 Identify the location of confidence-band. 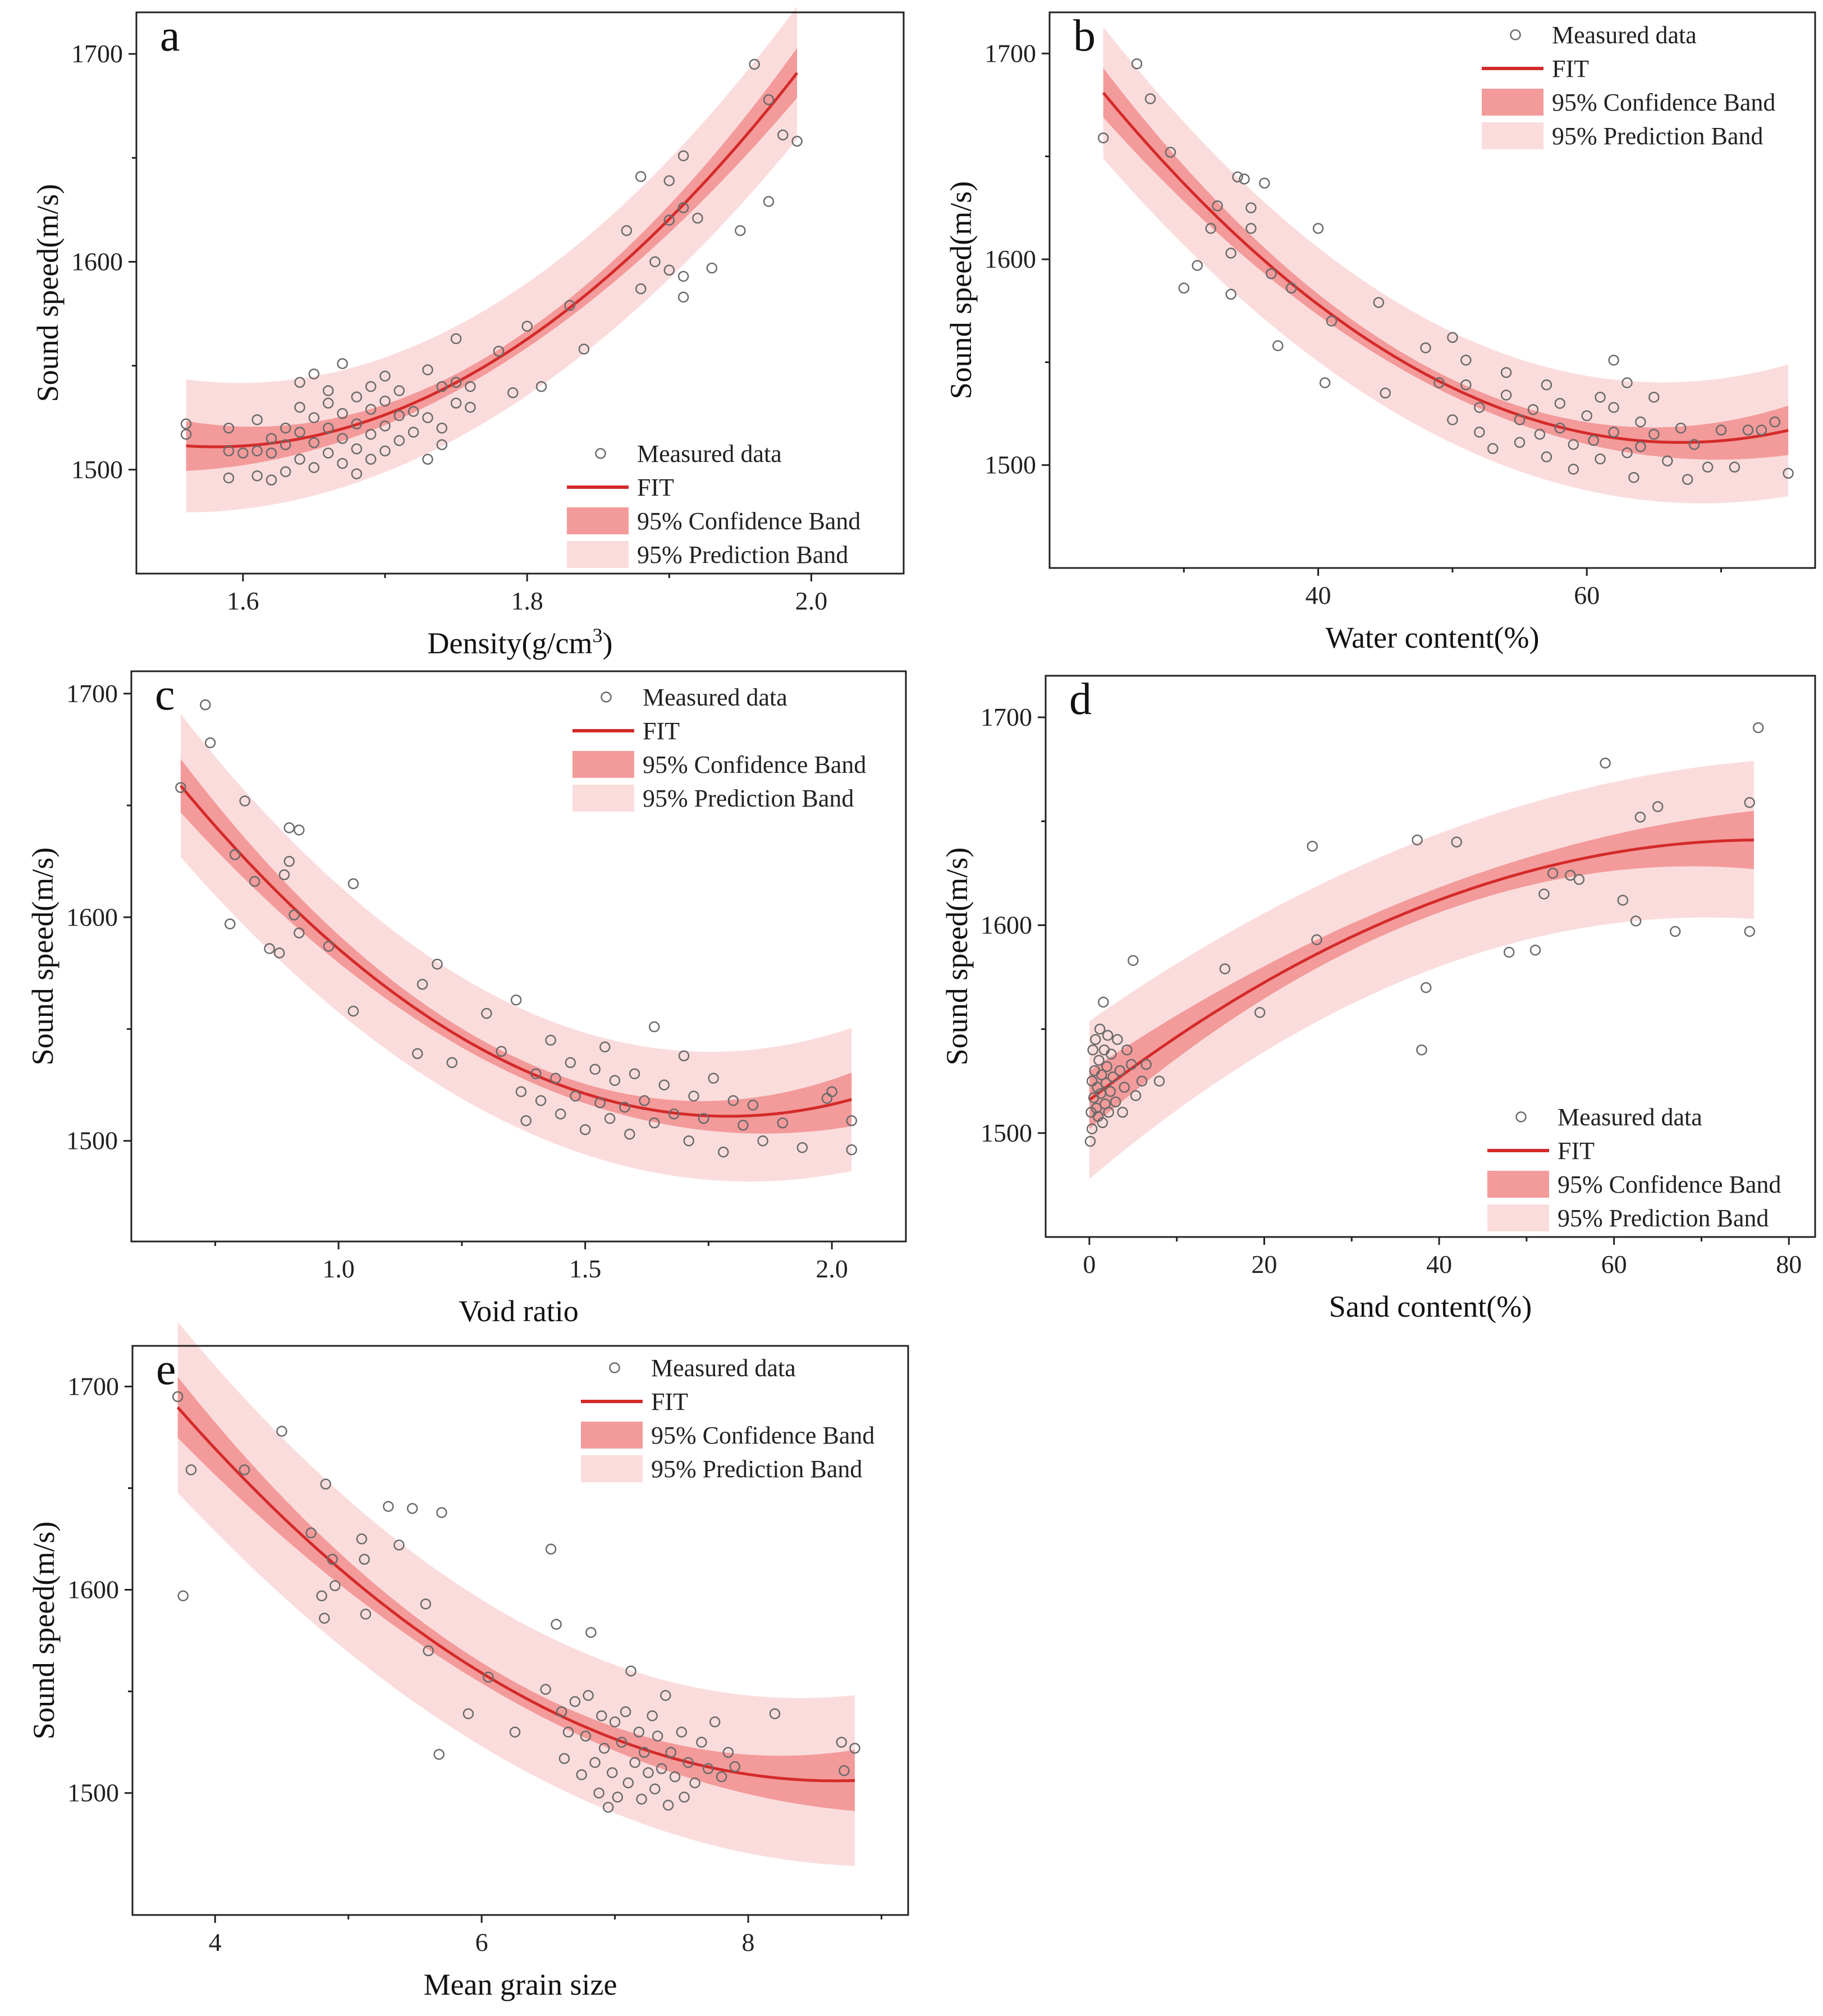
(1446, 264).